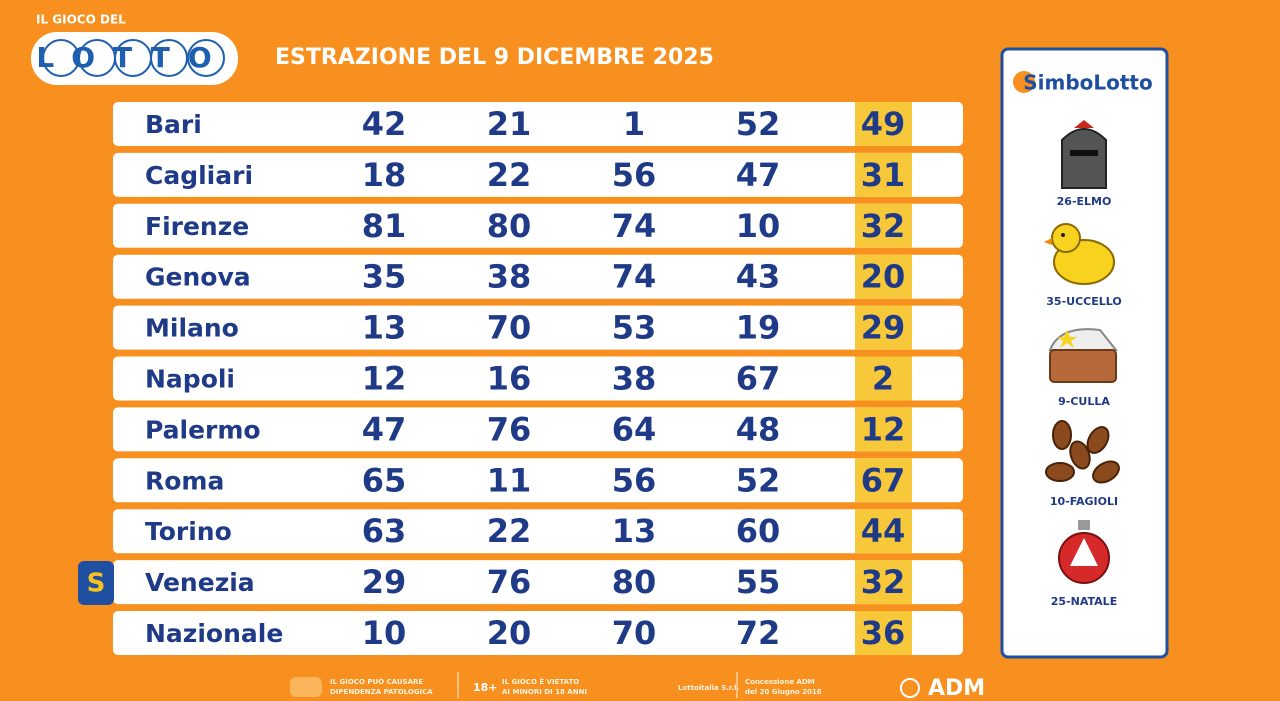 Image resolution: width=1280 pixels, height=701 pixels. What do you see at coordinates (200, 582) in the screenshot?
I see `city-name: Venezia` at bounding box center [200, 582].